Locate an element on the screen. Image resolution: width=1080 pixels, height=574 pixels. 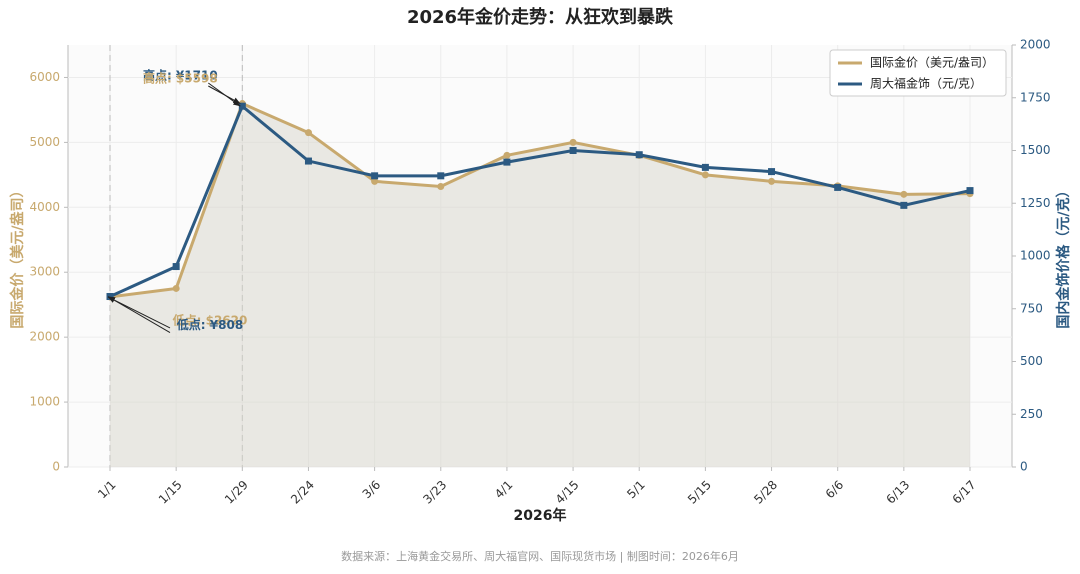
y-tick-label: 1000 is located at coordinates (44, 402).